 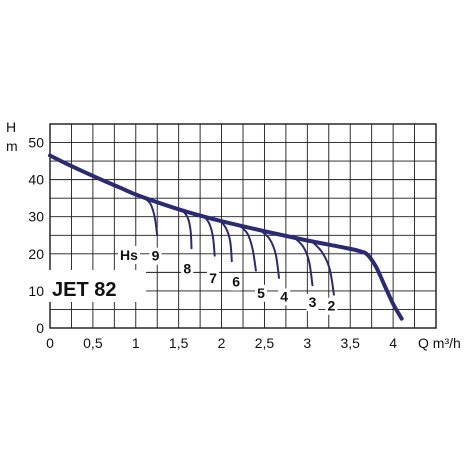 What do you see at coordinates (40, 328) in the screenshot?
I see `y-tick-label: 0` at bounding box center [40, 328].